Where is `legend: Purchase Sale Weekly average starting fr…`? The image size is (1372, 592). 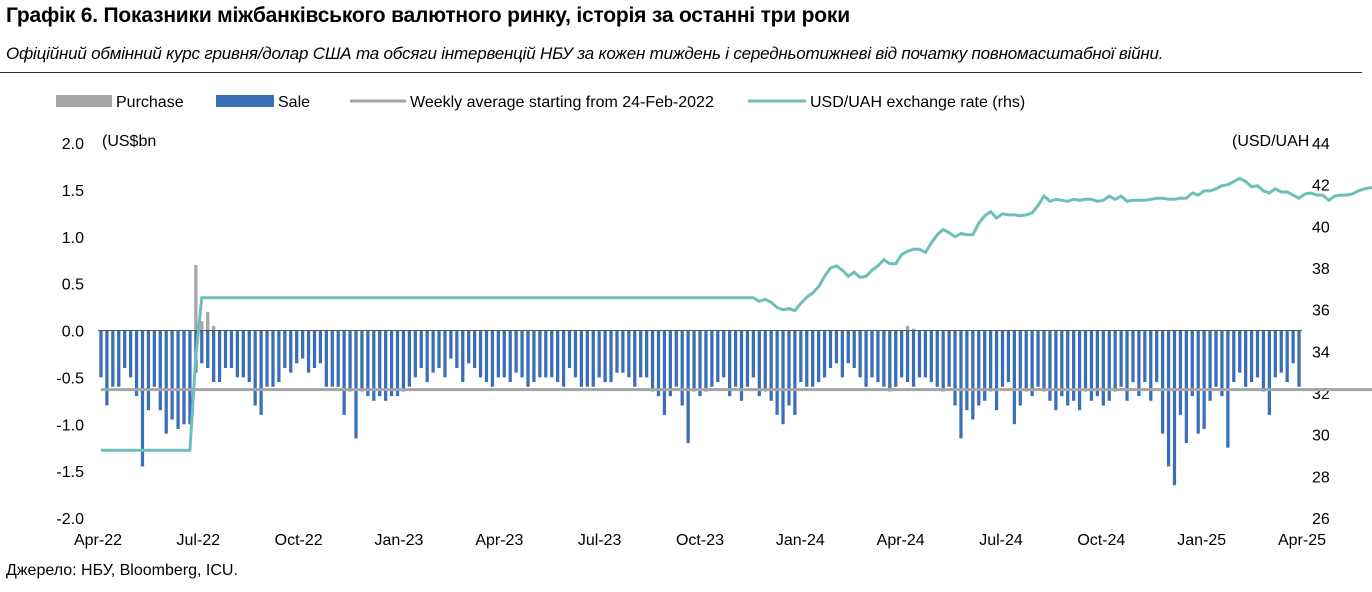 legend: Purchase Sale Weekly average starting fr… is located at coordinates (540, 102).